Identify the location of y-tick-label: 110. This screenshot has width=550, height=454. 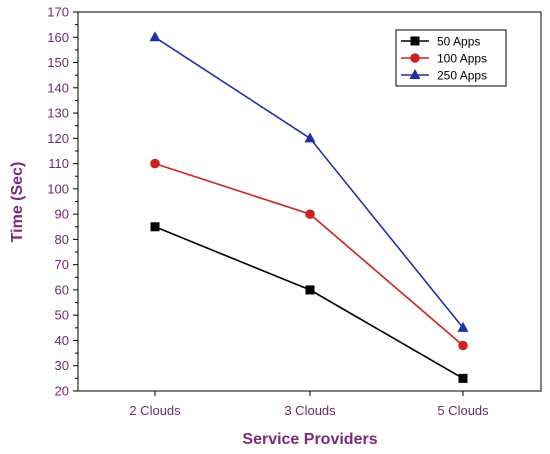
(58, 163).